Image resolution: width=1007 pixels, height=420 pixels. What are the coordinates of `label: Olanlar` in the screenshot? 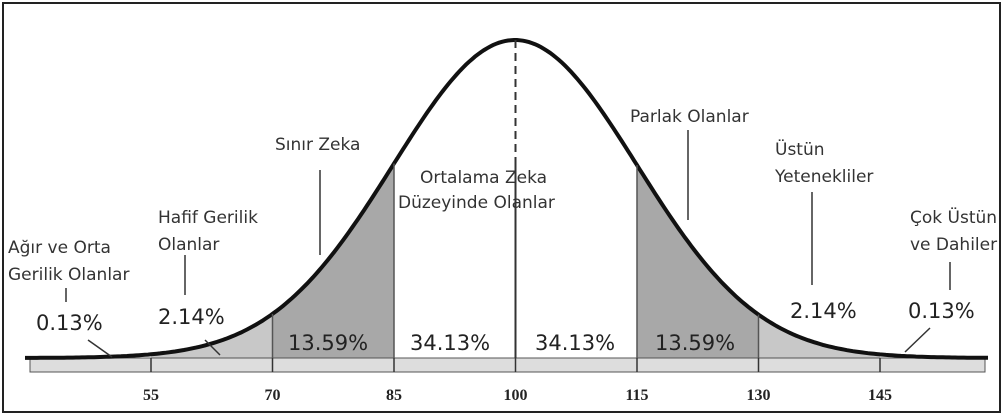 It's located at (188, 245).